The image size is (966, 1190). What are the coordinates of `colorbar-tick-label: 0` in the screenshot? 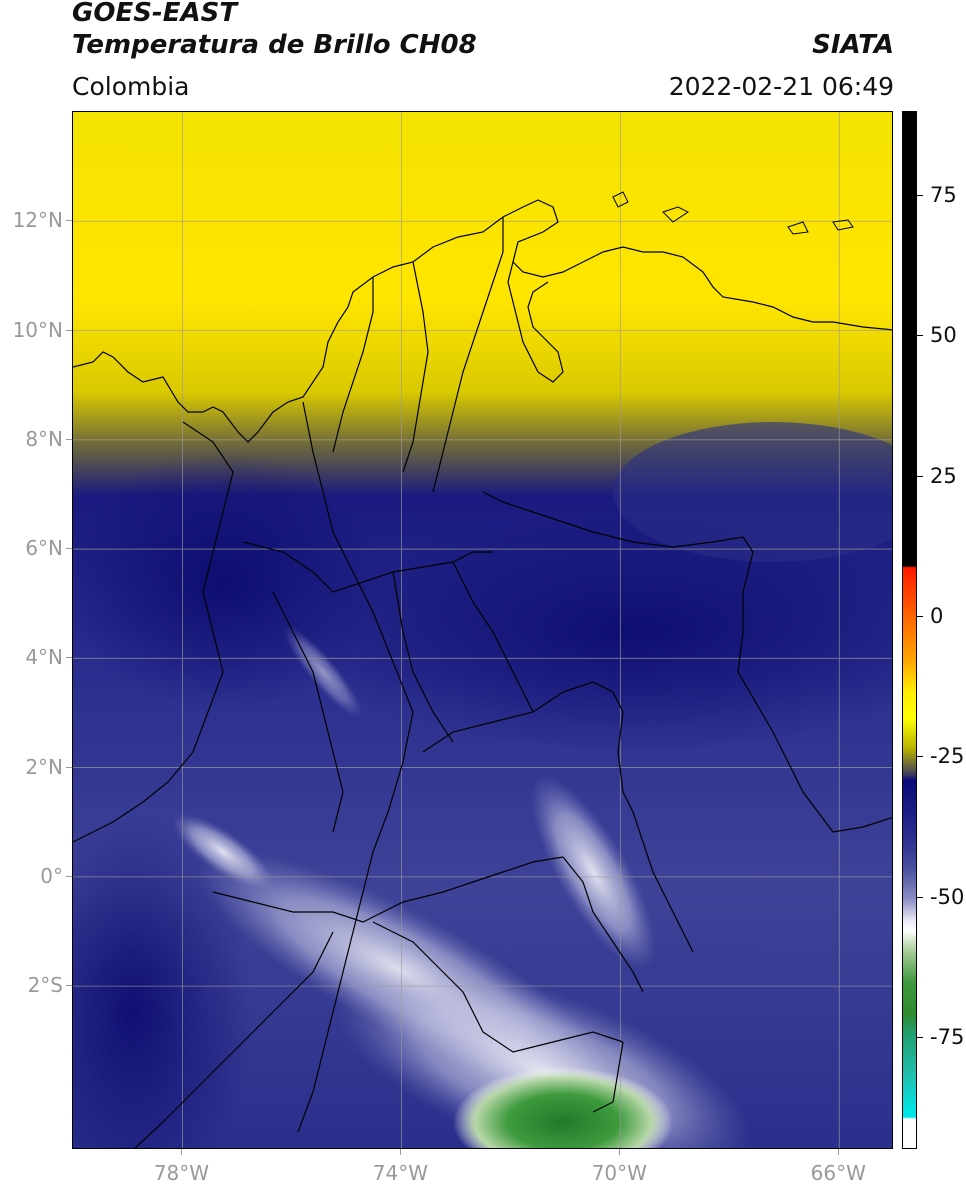 It's located at (937, 615).